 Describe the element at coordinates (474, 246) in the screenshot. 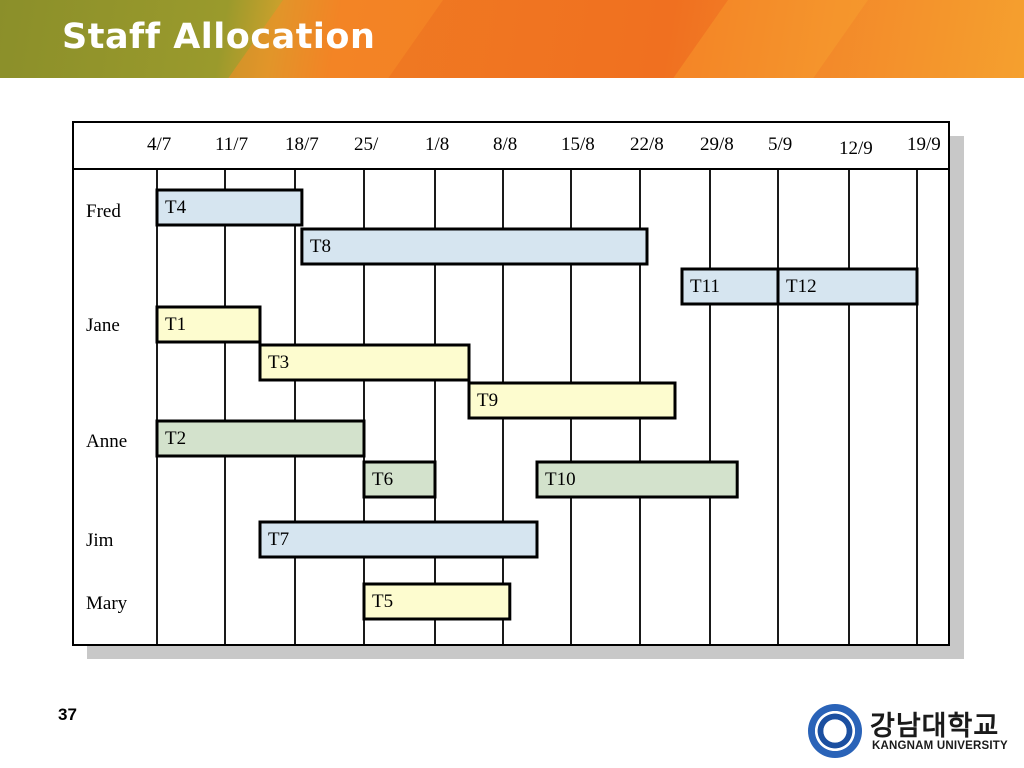

I see `task-bar-t8` at that location.